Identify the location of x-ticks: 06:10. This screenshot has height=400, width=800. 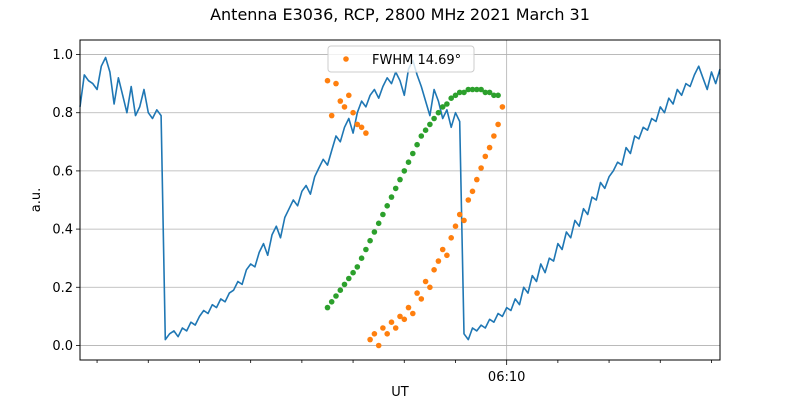
(404, 372).